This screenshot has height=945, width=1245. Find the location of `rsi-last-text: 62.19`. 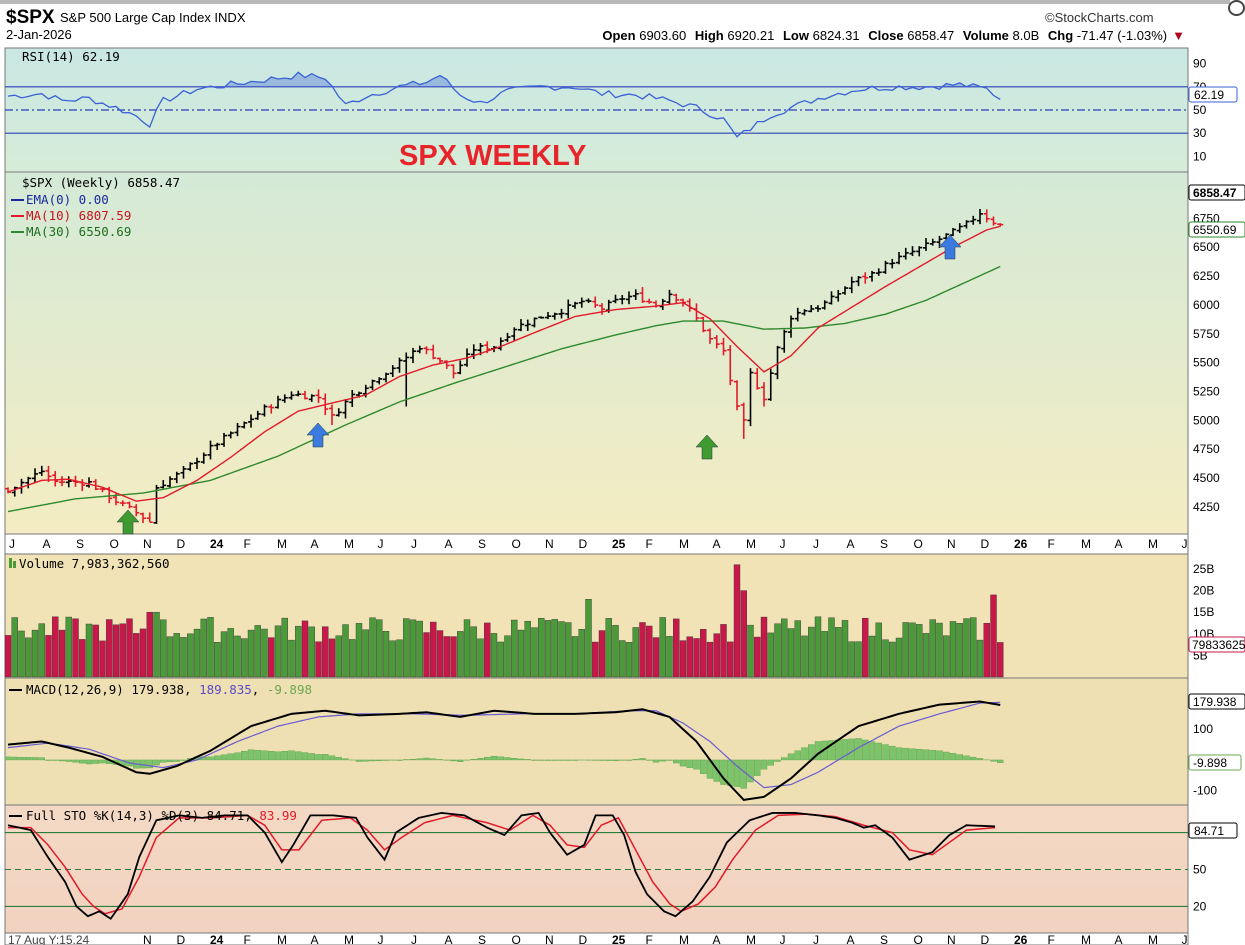

rsi-last-text: 62.19 is located at coordinates (1209, 95).